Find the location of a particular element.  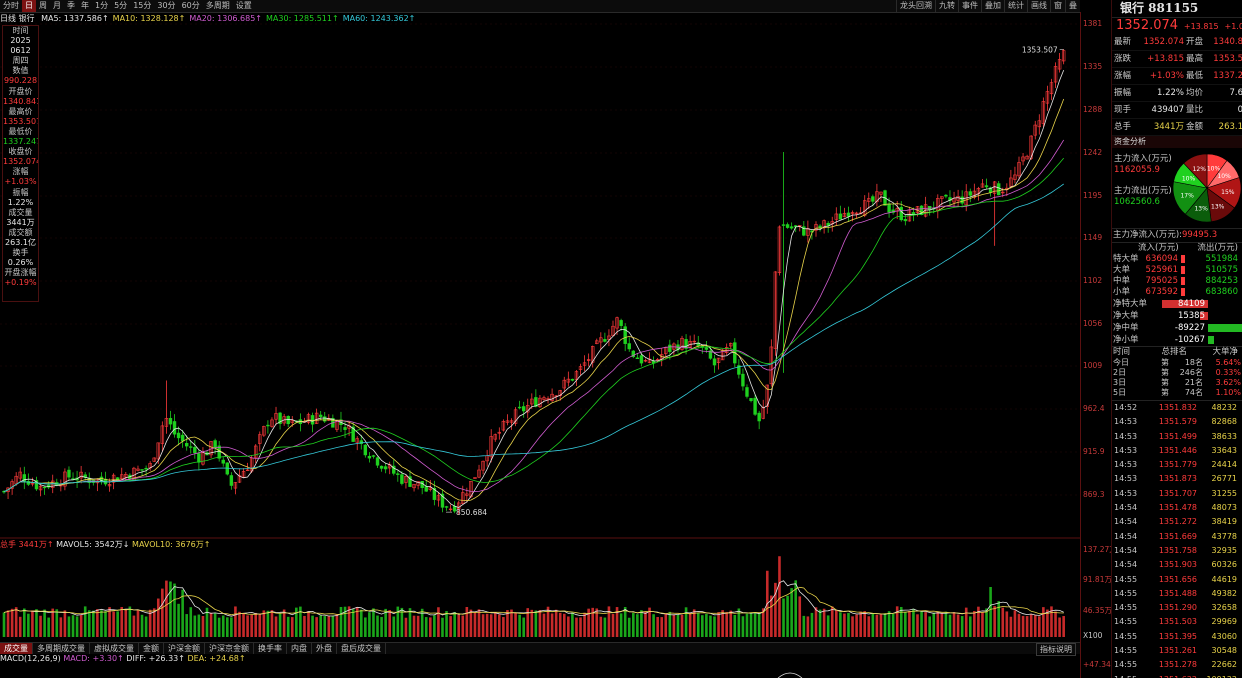

toolbar-tool: 叠加 is located at coordinates (992, 6).